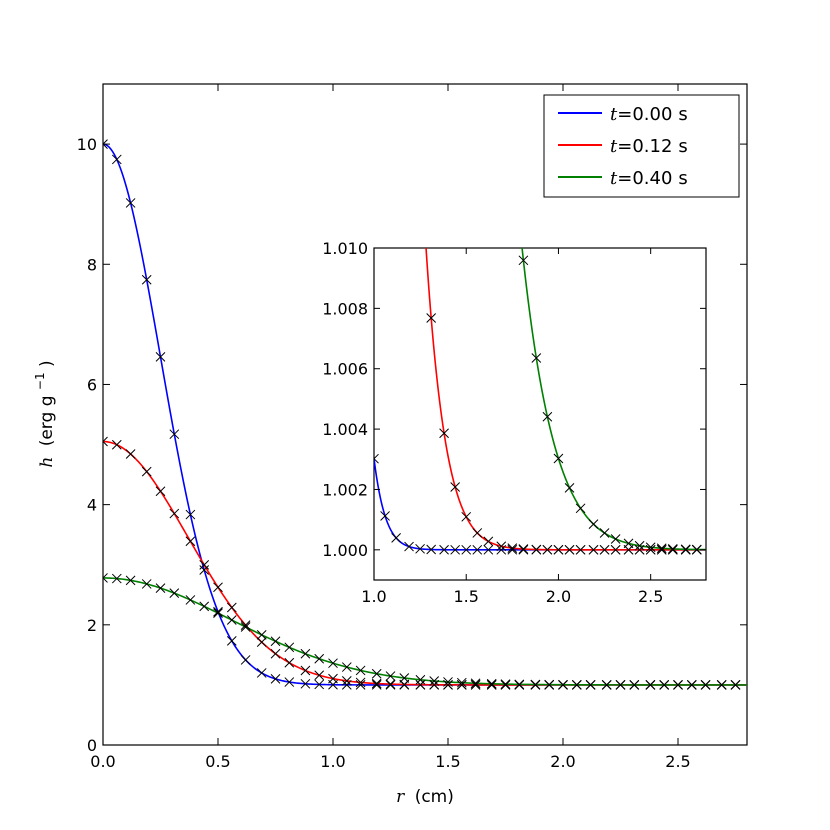 The height and width of the screenshot is (830, 830). I want to click on y-tick-label-1: 2, so click(92, 625).